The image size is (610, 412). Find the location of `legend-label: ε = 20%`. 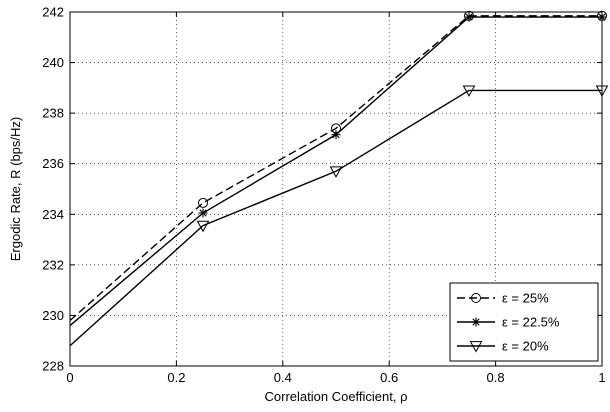

legend-label: ε = 20% is located at coordinates (525, 346).